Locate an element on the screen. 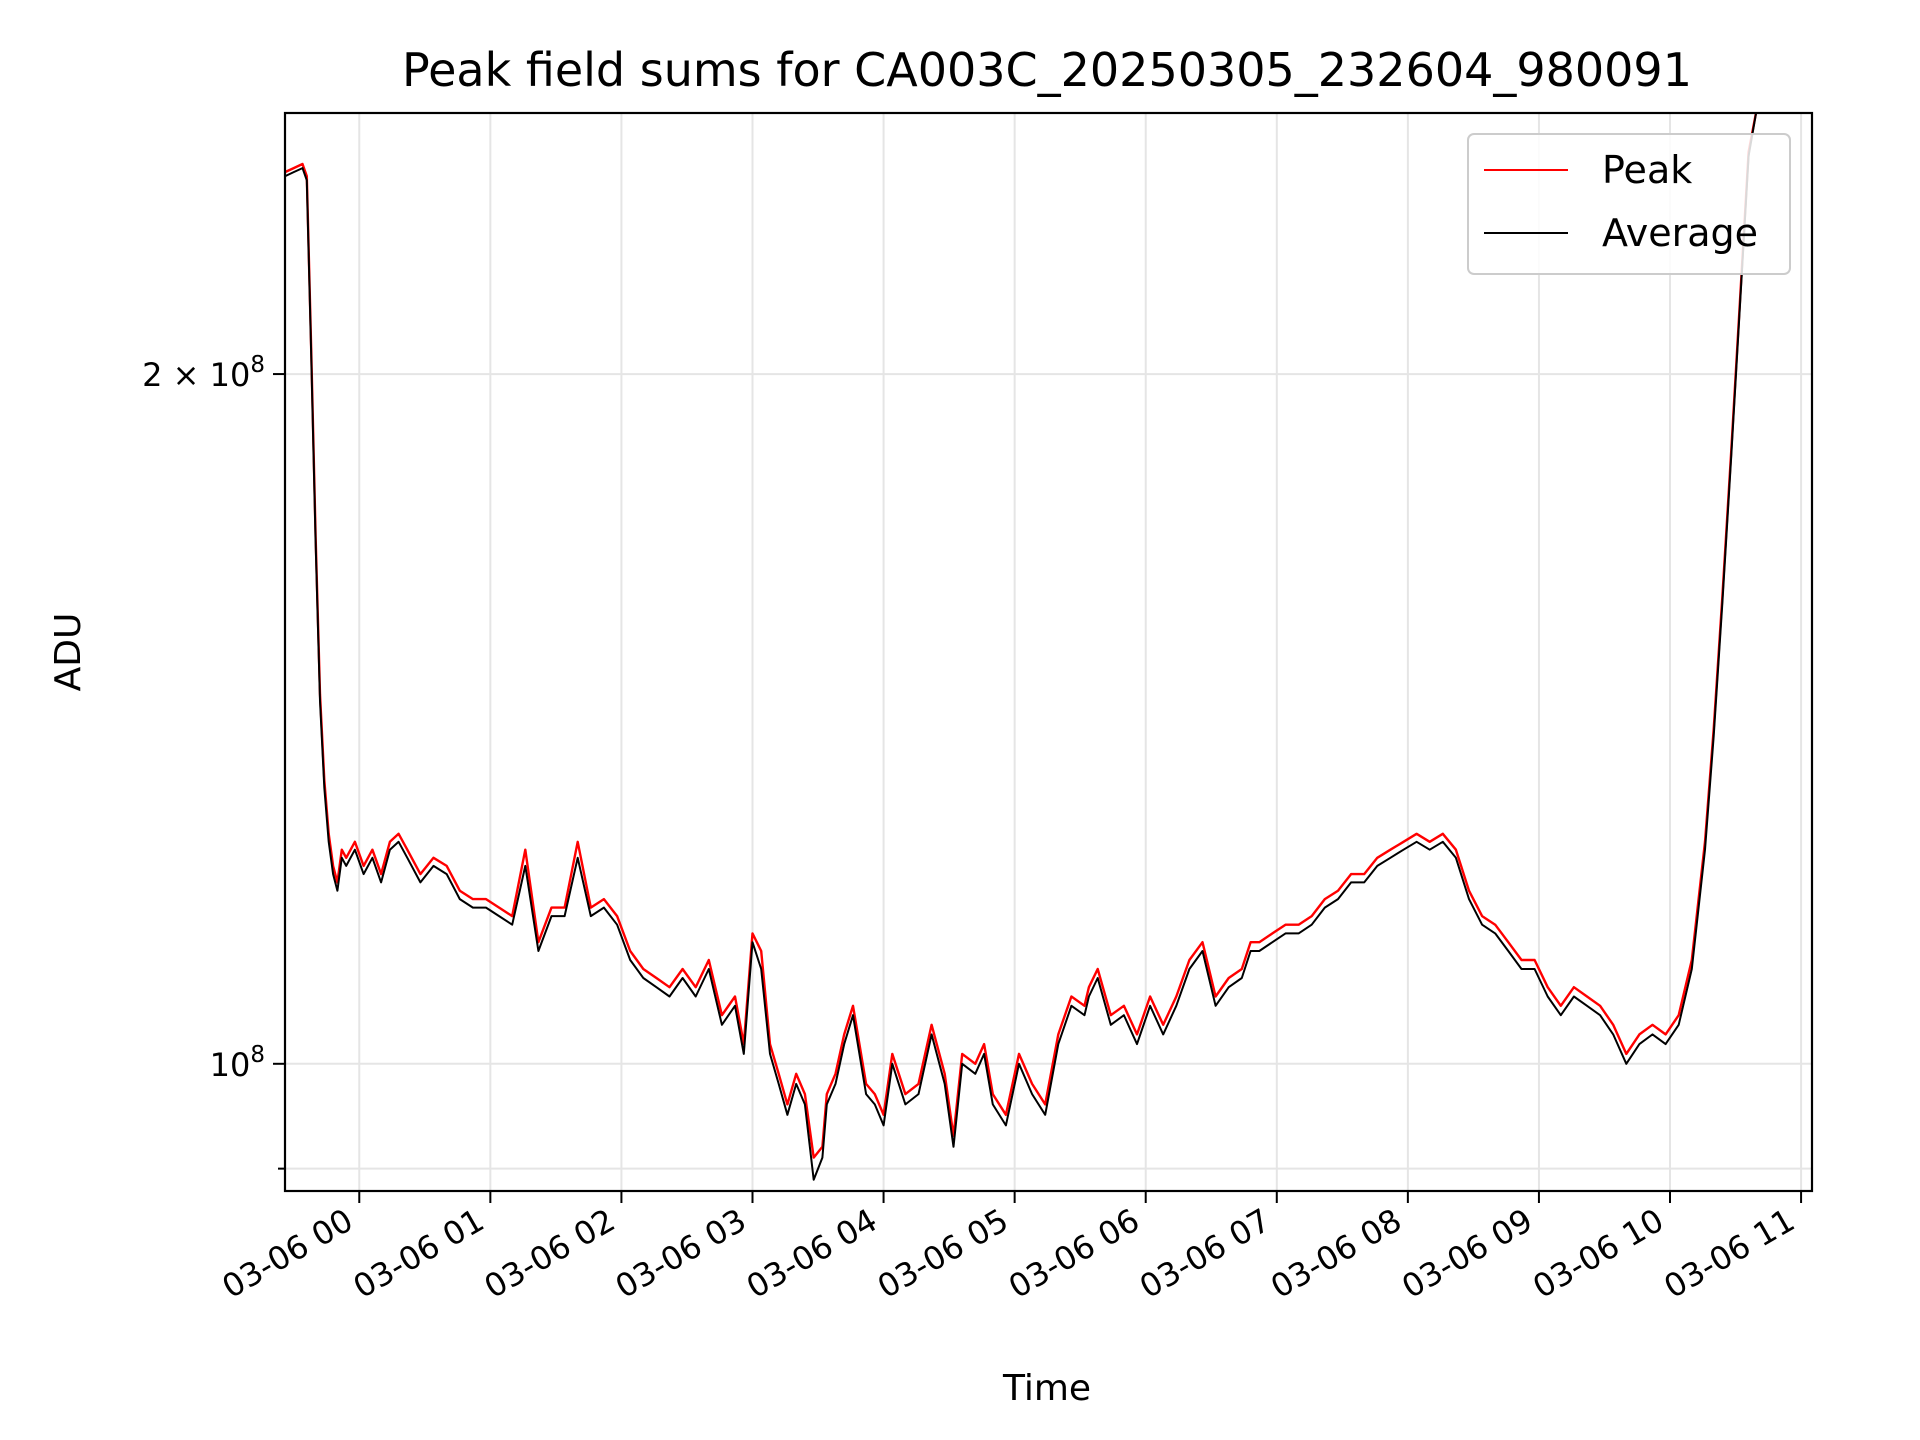 The width and height of the screenshot is (1920, 1440). legend-label-peak: Peak is located at coordinates (1647, 170).